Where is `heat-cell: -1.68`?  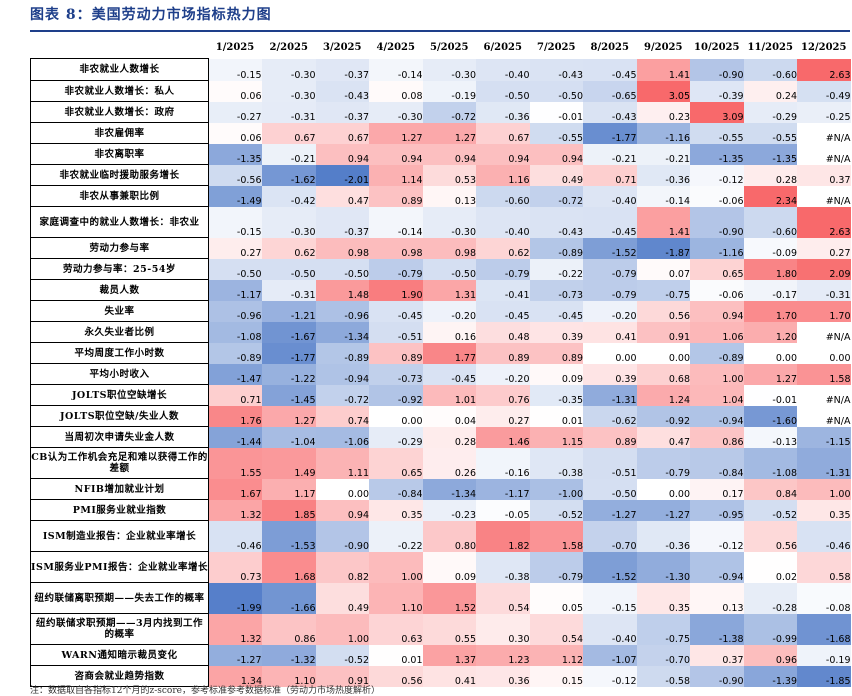 heat-cell: -1.68 is located at coordinates (824, 629).